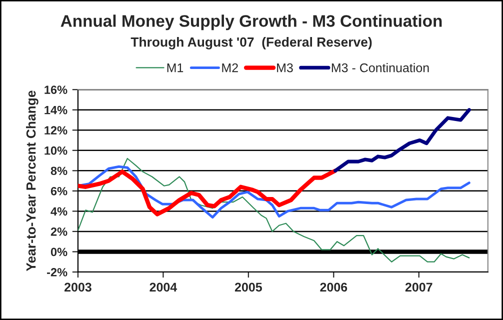 The height and width of the screenshot is (320, 503). Describe the element at coordinates (59, 232) in the screenshot. I see `y-tick-label: 2%` at that location.